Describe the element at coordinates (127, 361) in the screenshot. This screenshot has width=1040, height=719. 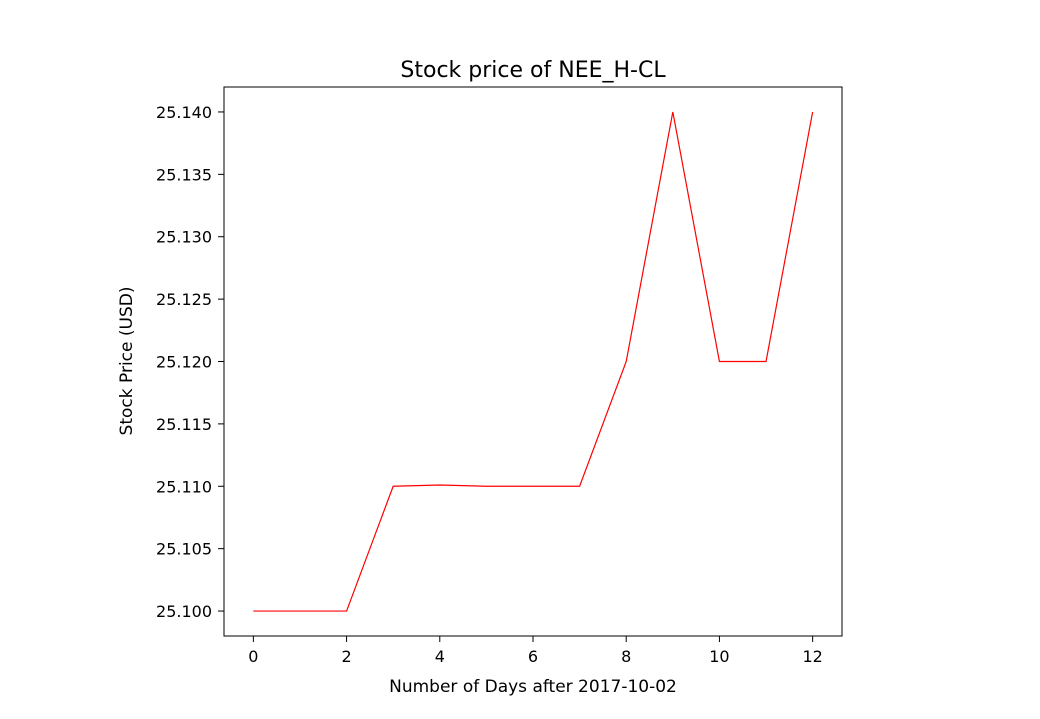
I see `y-axis-label: Stock Price (USD)` at that location.